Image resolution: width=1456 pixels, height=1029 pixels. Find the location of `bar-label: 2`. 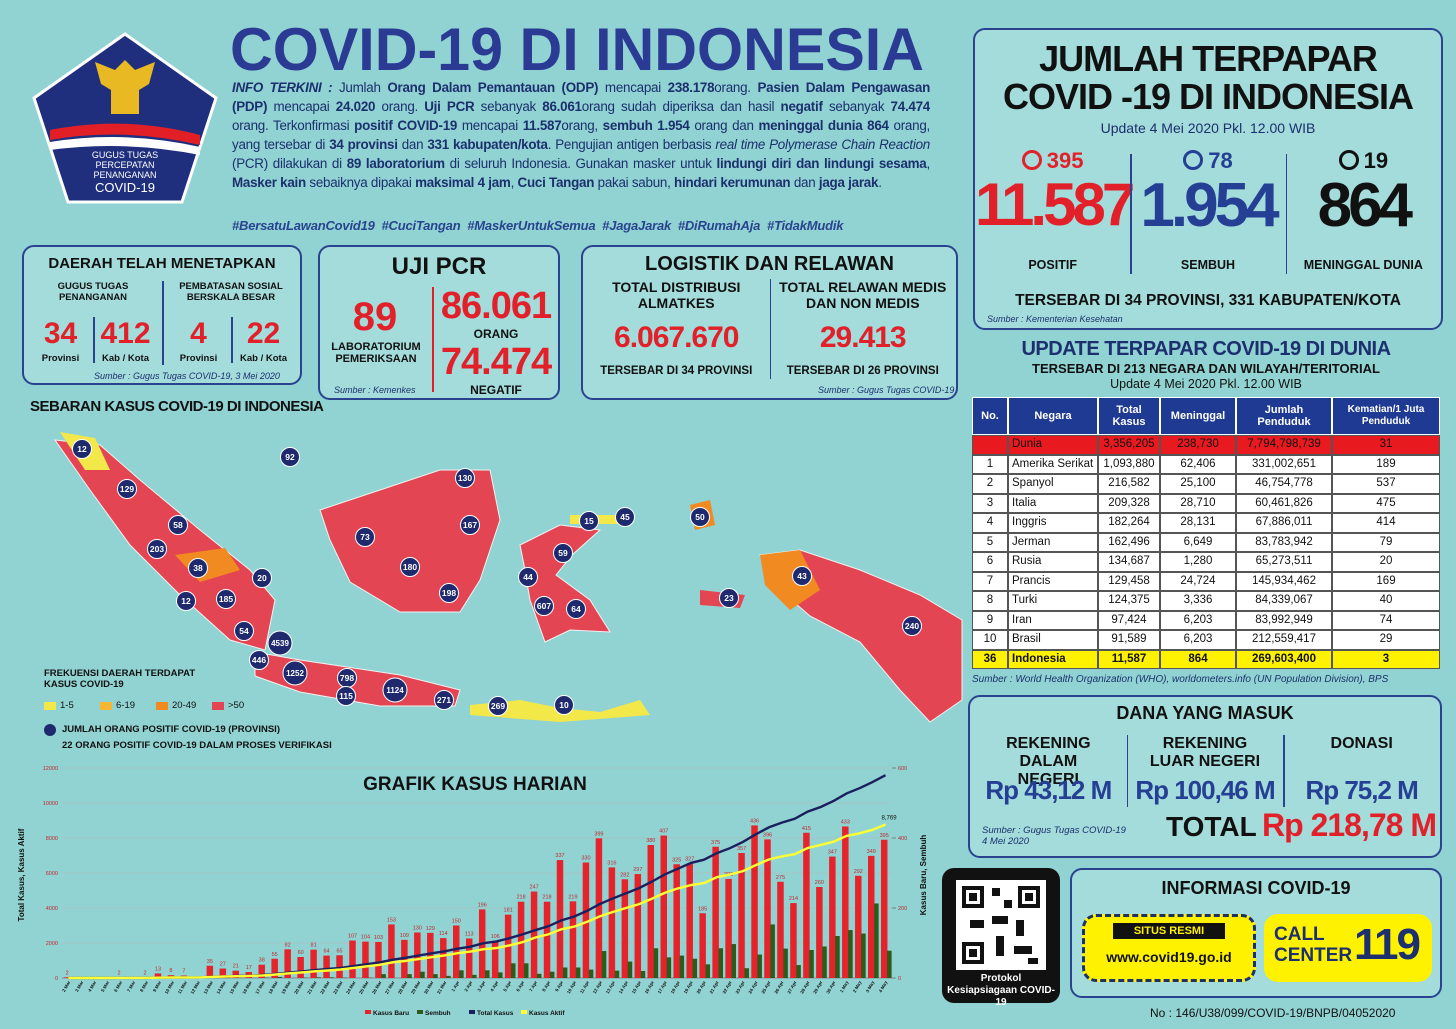

bar-label: 2 is located at coordinates (144, 973).